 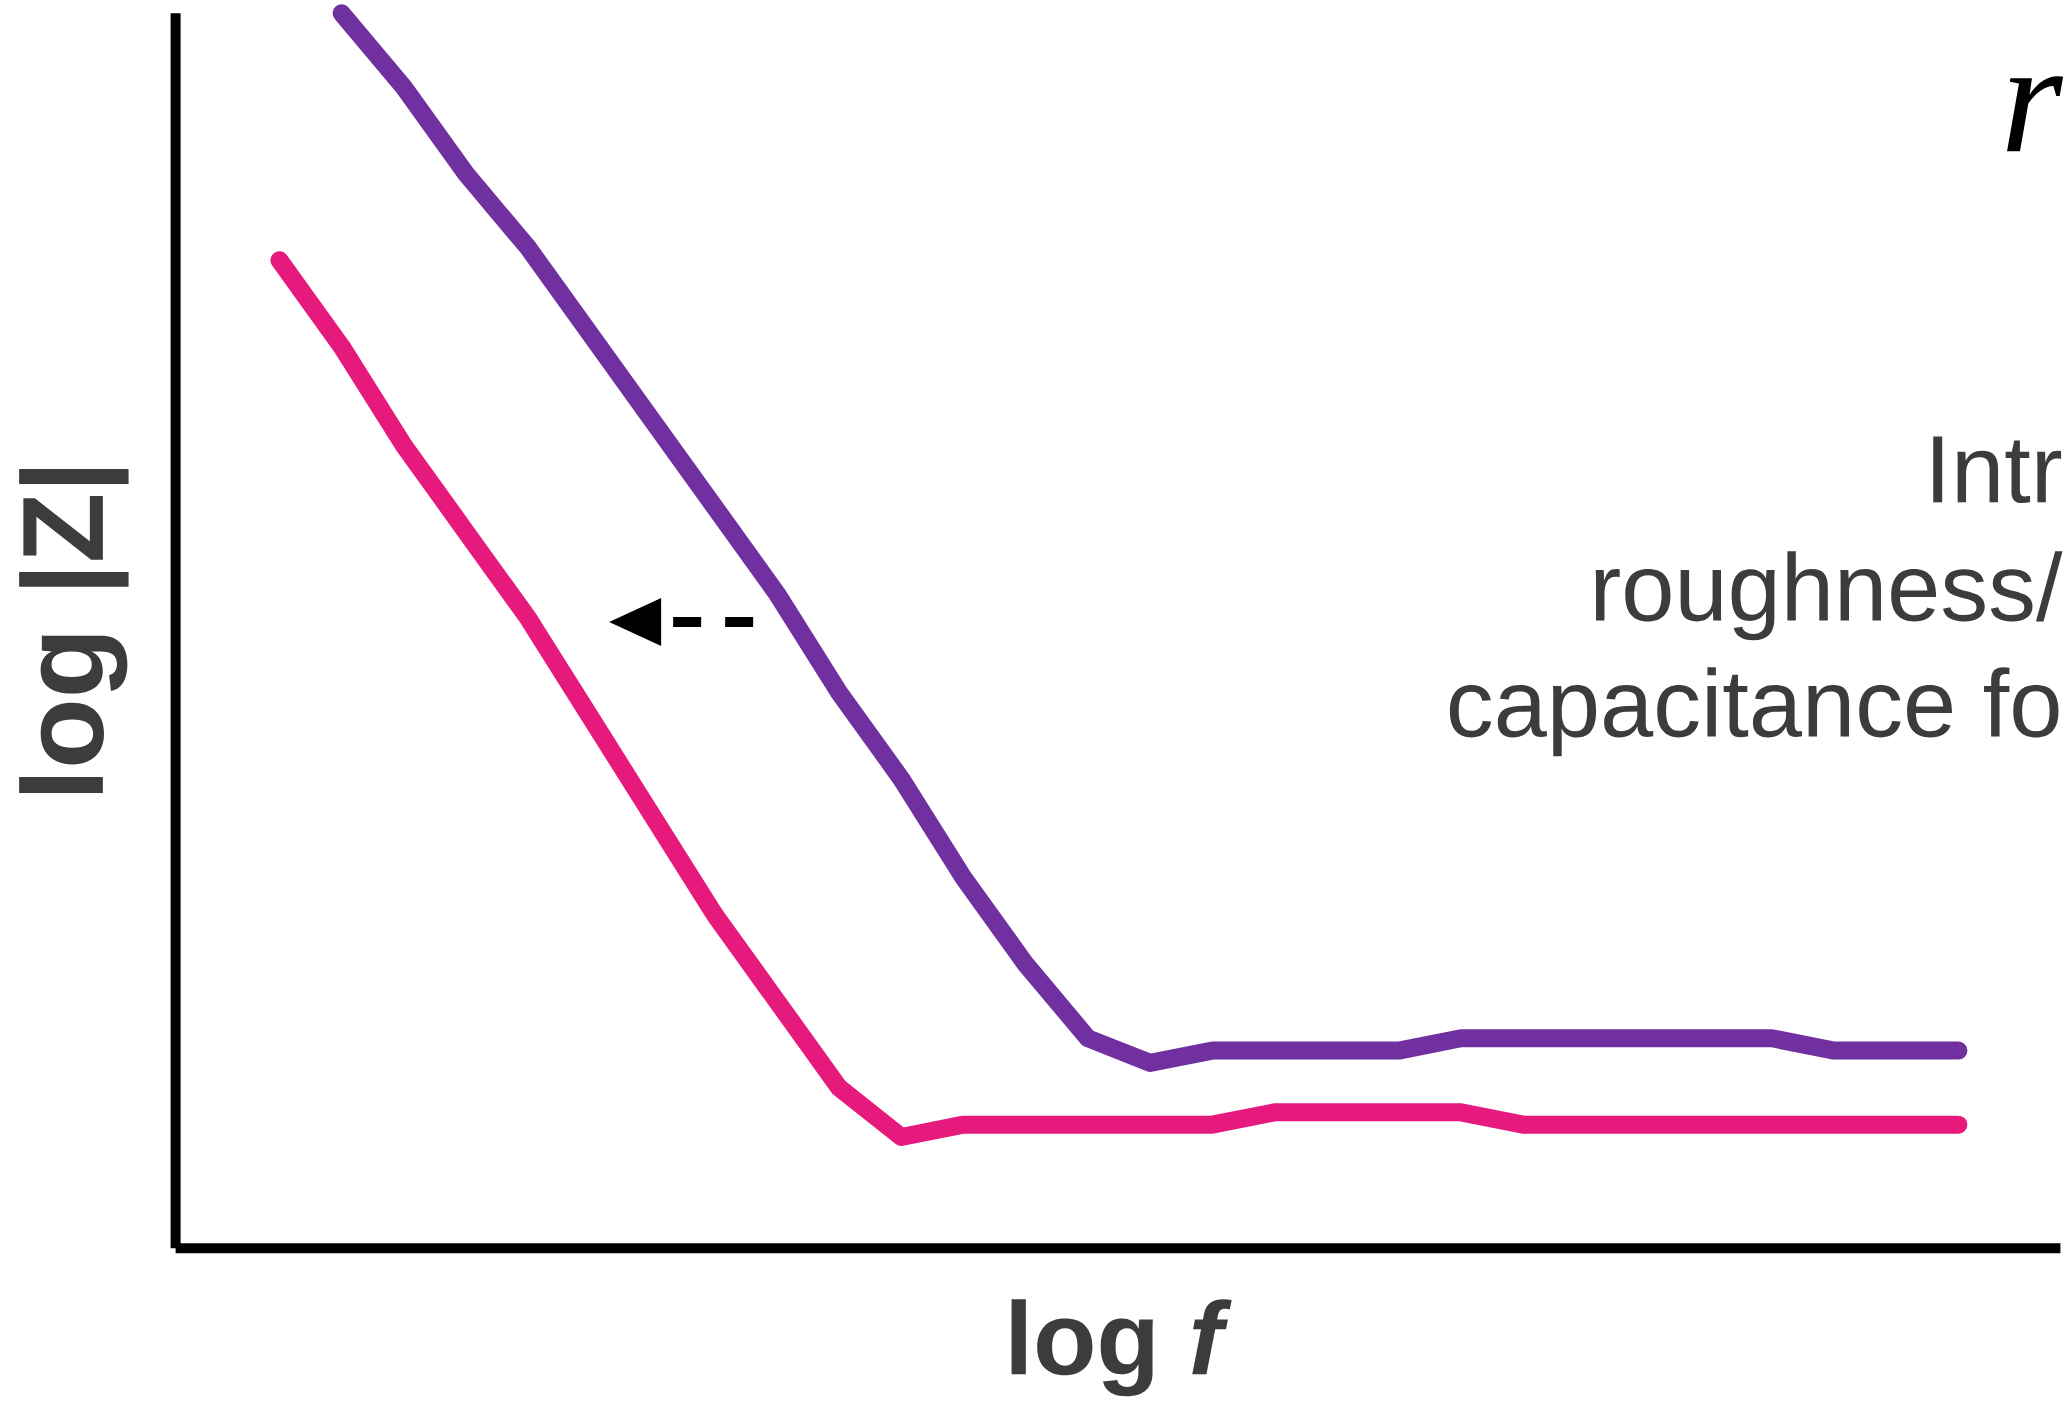 What do you see at coordinates (74, 631) in the screenshot?
I see `y-axis-title: log |Z|` at bounding box center [74, 631].